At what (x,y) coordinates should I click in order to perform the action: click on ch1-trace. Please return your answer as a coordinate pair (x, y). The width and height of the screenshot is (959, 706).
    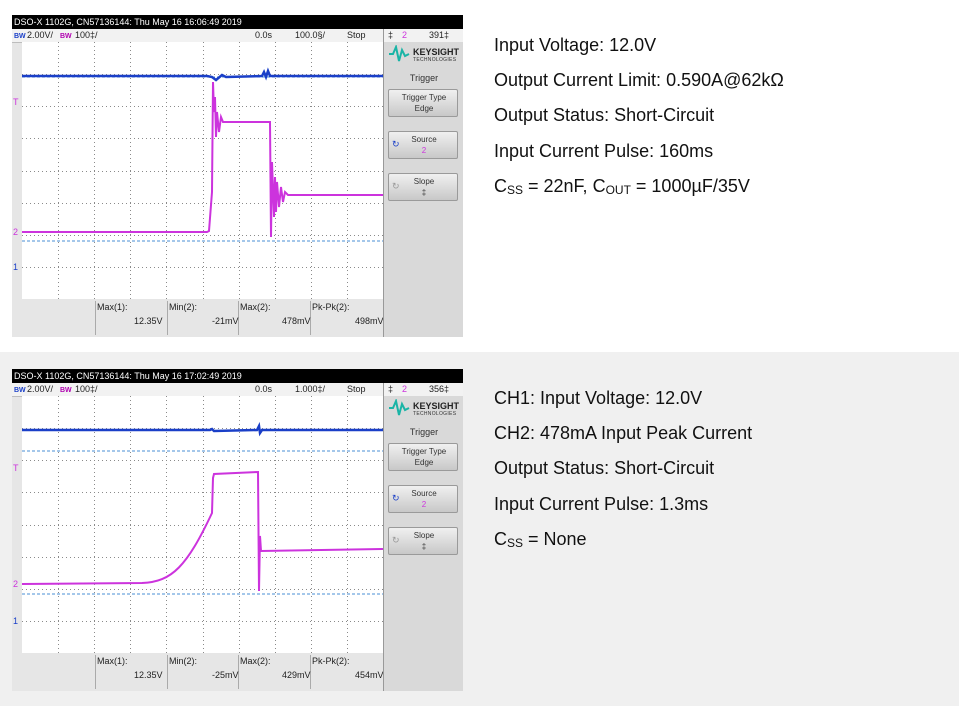
    Looking at the image, I should click on (202, 74).